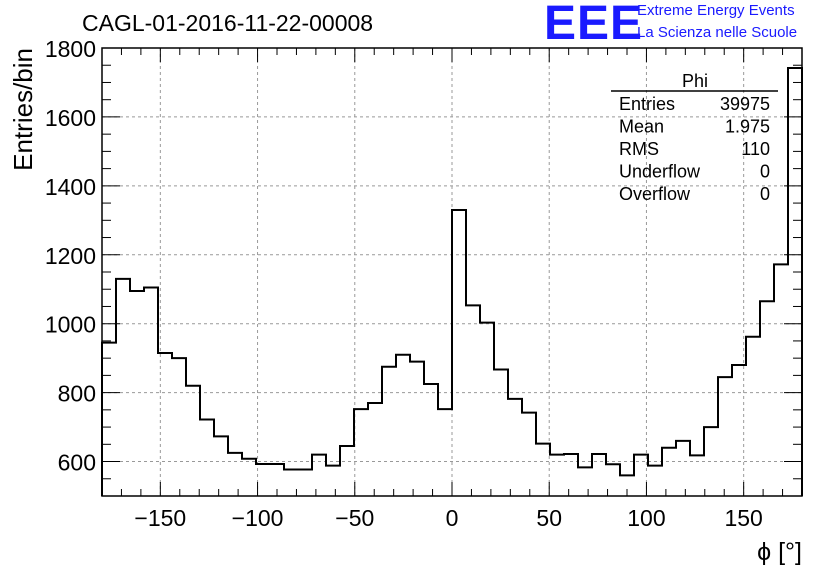 This screenshot has height=572, width=836. What do you see at coordinates (745, 104) in the screenshot?
I see `stats-value-entries: 39975` at bounding box center [745, 104].